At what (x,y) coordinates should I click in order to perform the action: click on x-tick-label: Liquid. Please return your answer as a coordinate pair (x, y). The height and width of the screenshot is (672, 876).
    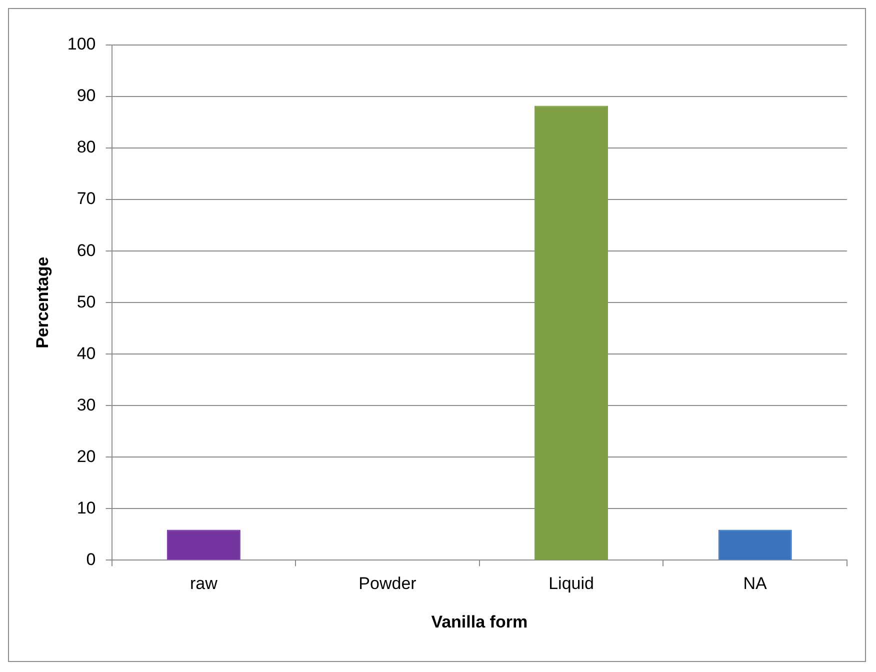
    Looking at the image, I should click on (571, 584).